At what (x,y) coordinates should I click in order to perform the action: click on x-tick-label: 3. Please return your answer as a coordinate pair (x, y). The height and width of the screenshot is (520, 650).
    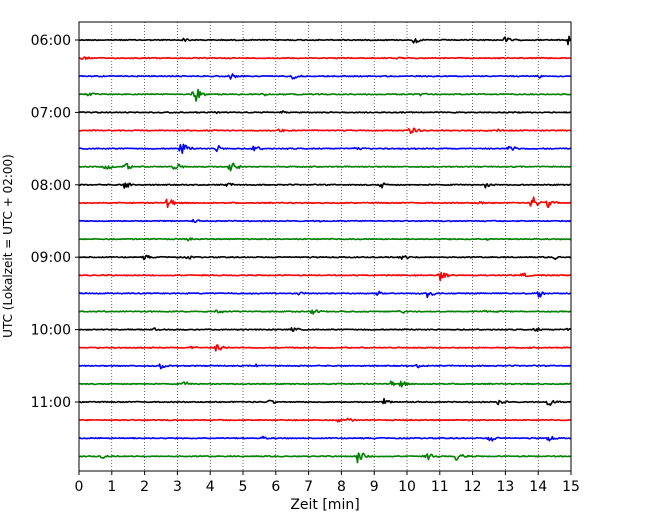
    Looking at the image, I should click on (177, 487).